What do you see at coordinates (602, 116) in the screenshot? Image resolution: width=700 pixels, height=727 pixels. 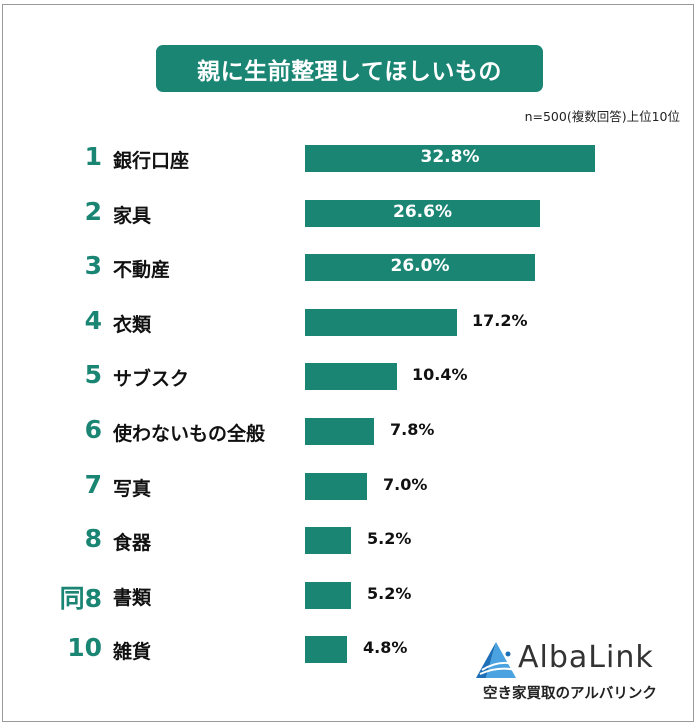 I see `sample-note: n=500(複数回答)上位10位` at bounding box center [602, 116].